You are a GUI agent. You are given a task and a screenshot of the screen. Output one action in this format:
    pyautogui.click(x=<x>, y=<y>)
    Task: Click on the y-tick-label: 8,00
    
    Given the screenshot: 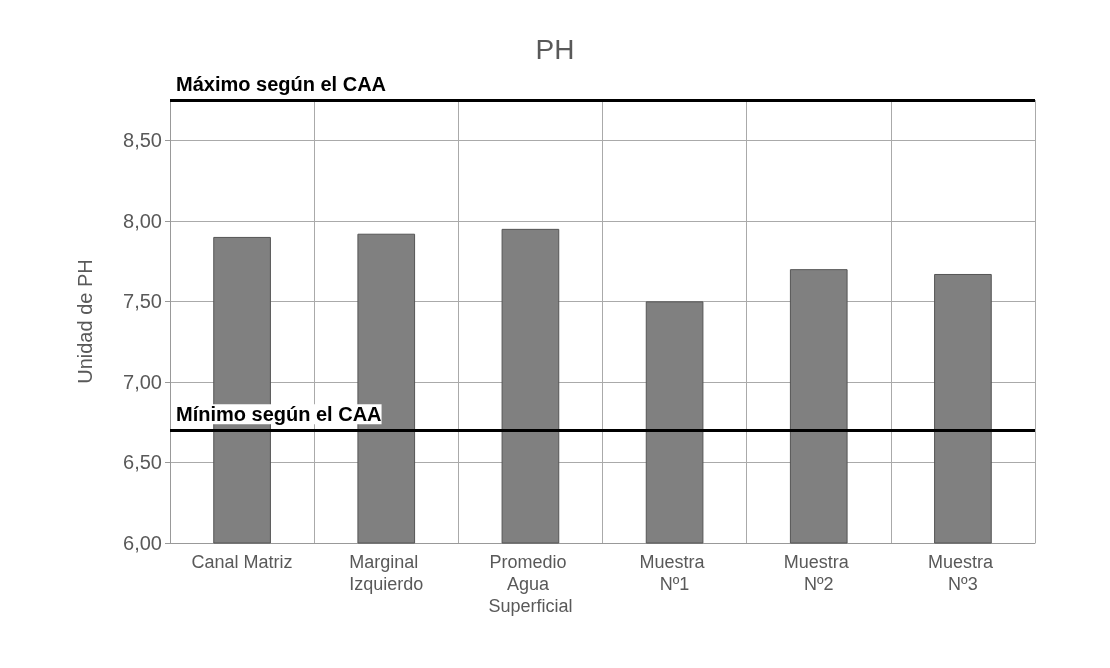 What is the action you would take?
    pyautogui.click(x=142, y=220)
    